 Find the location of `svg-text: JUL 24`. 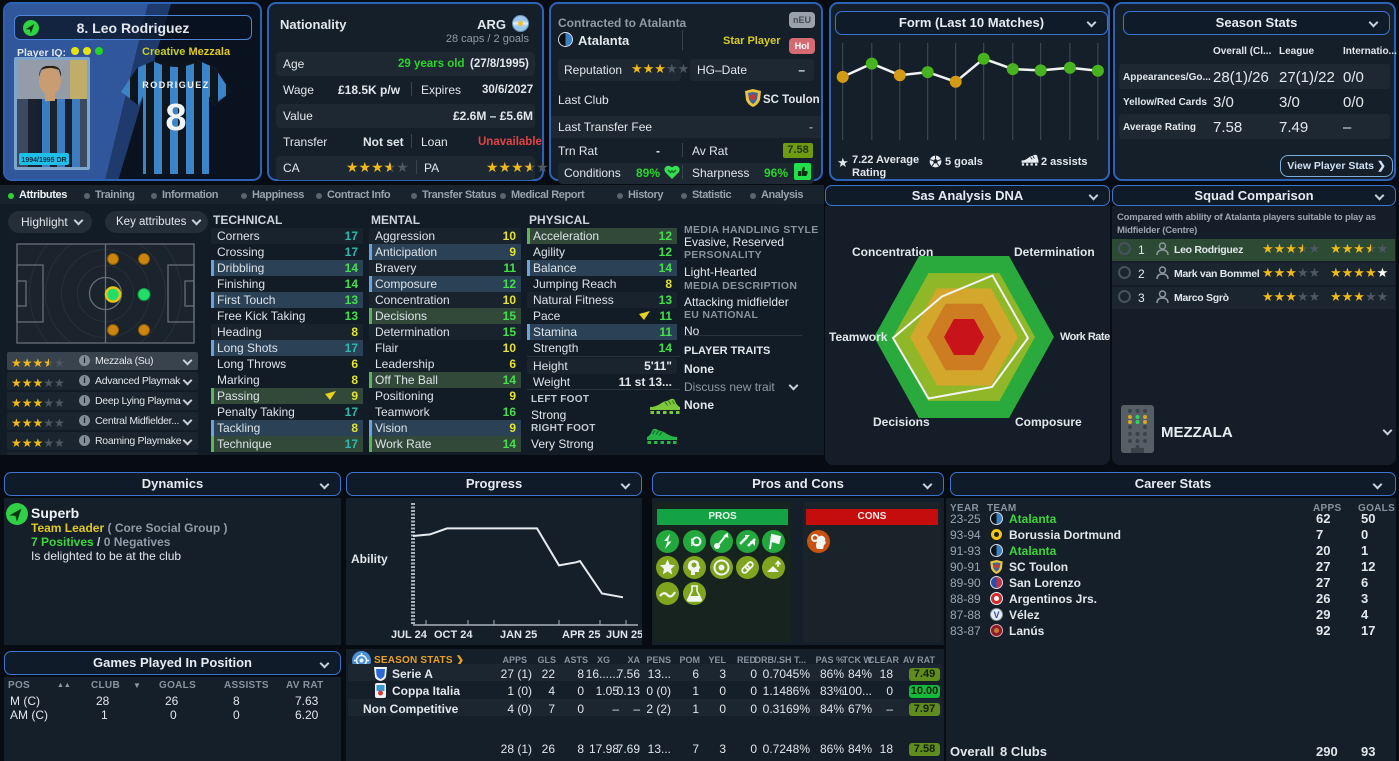

svg-text: JUL 24 is located at coordinates (409, 635).